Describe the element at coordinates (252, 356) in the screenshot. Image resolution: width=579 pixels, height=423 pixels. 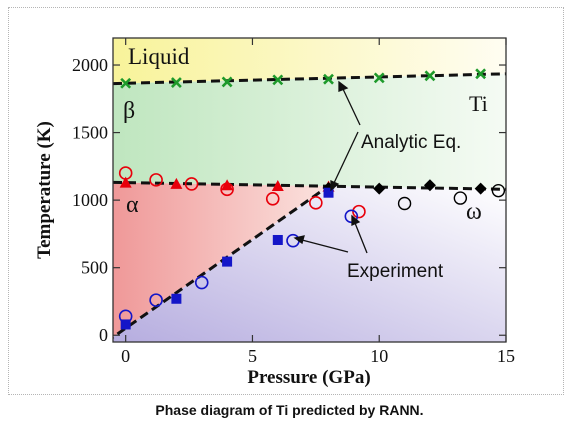
I see `x-tick-label: 5` at that location.